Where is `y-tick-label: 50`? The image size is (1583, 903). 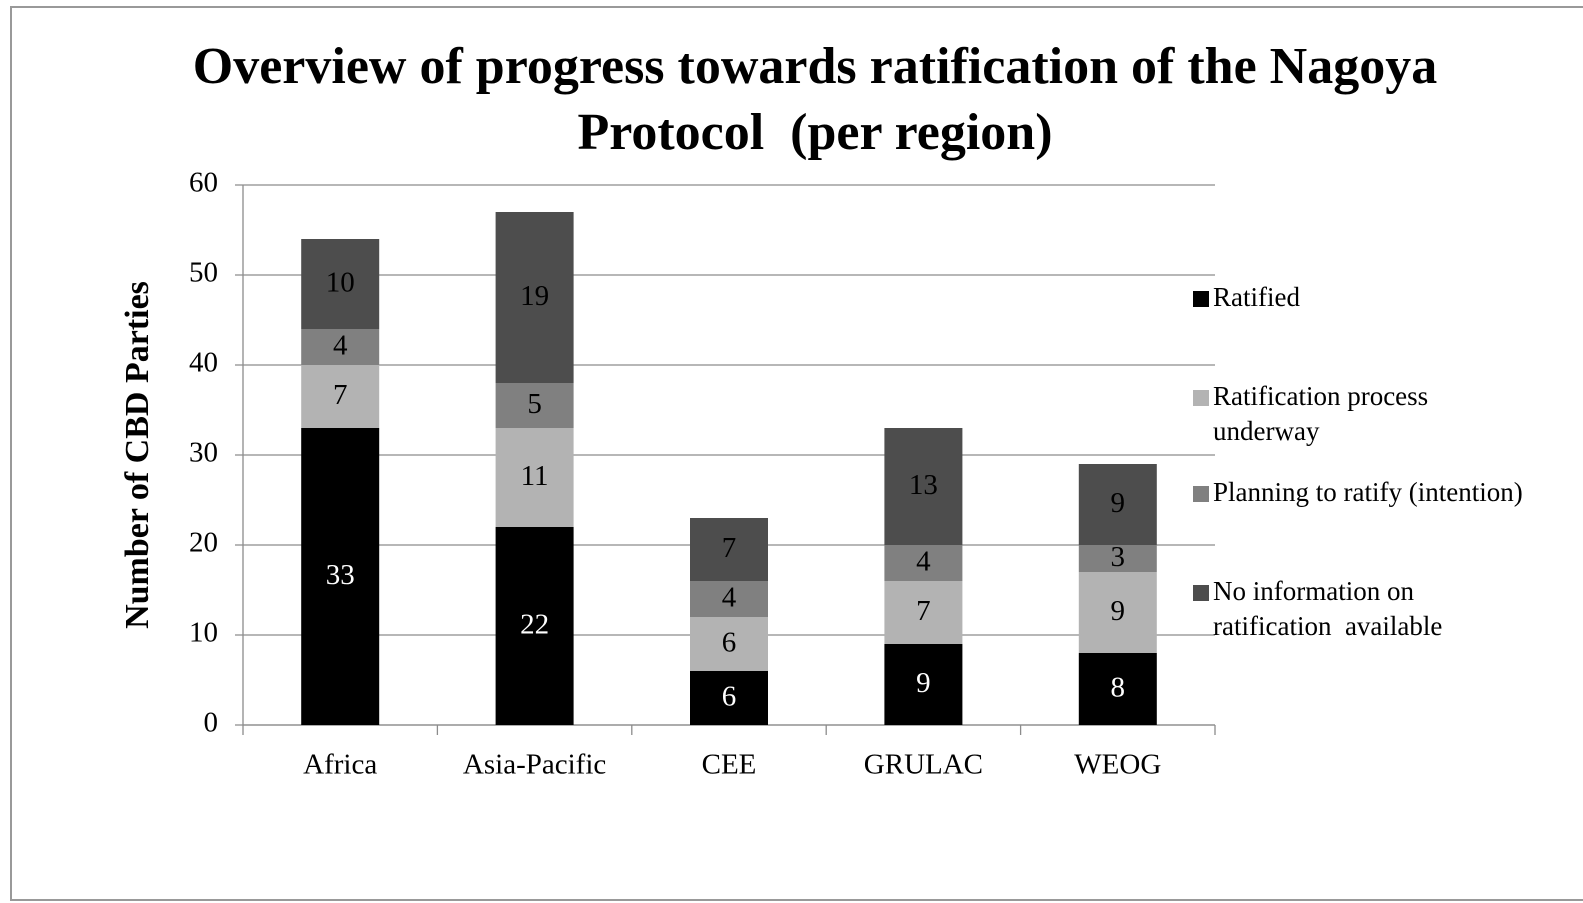 y-tick-label: 50 is located at coordinates (203, 273).